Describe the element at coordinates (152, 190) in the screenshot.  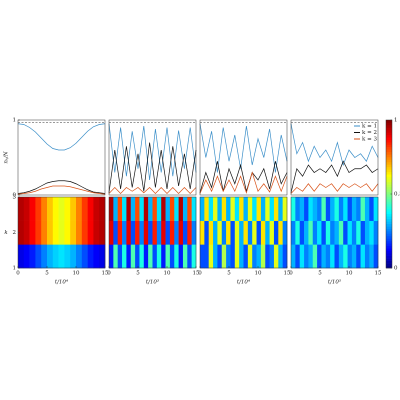
I see `series-line` at that location.